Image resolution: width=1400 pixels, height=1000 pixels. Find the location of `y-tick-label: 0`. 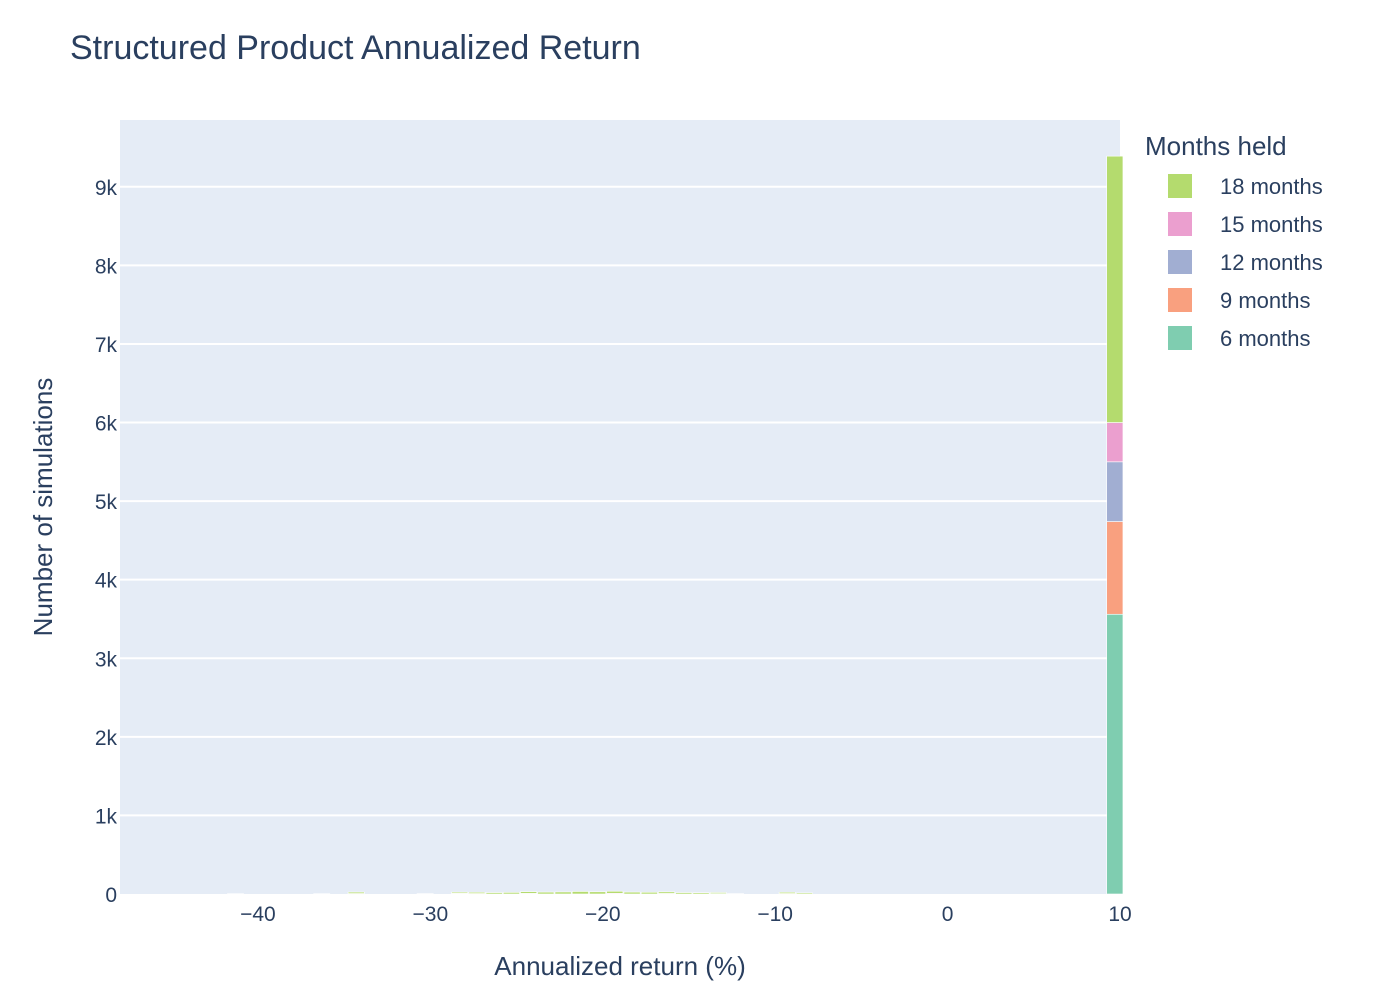

y-tick-label: 0 is located at coordinates (111, 895).